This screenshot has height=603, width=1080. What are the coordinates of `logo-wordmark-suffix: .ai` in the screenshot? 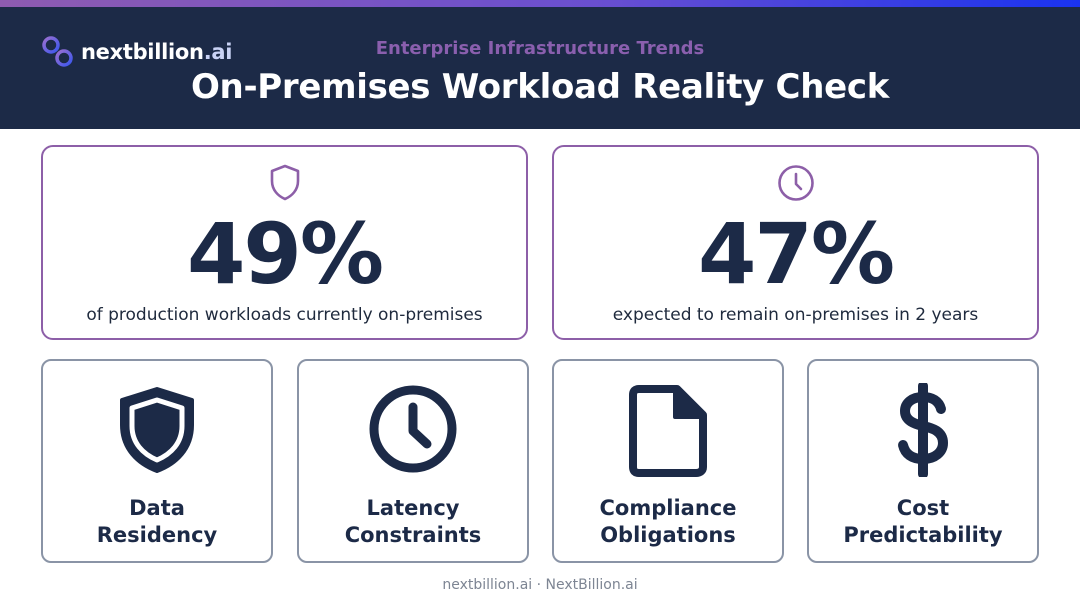 It's located at (218, 52).